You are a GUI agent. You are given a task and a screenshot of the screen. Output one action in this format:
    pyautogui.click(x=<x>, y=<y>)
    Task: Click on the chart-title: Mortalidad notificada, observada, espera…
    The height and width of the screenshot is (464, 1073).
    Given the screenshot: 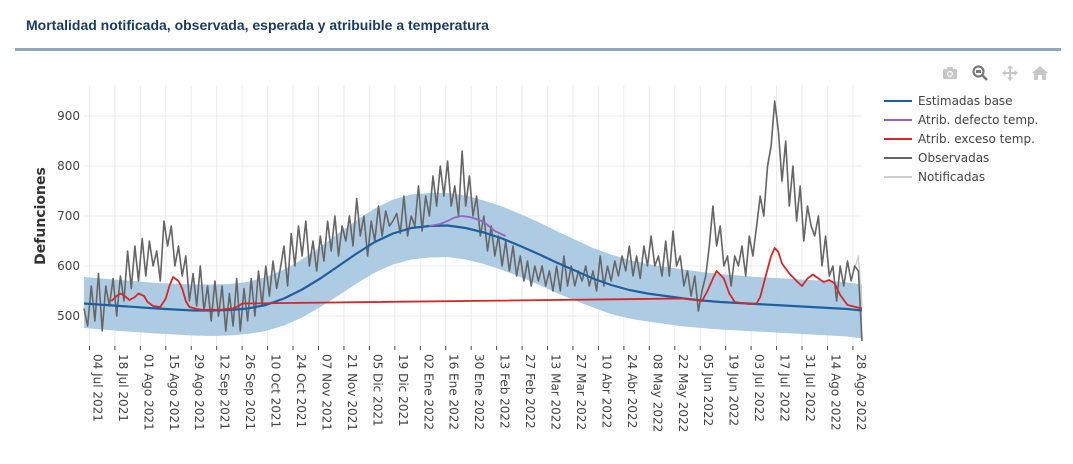 What is the action you would take?
    pyautogui.click(x=257, y=25)
    